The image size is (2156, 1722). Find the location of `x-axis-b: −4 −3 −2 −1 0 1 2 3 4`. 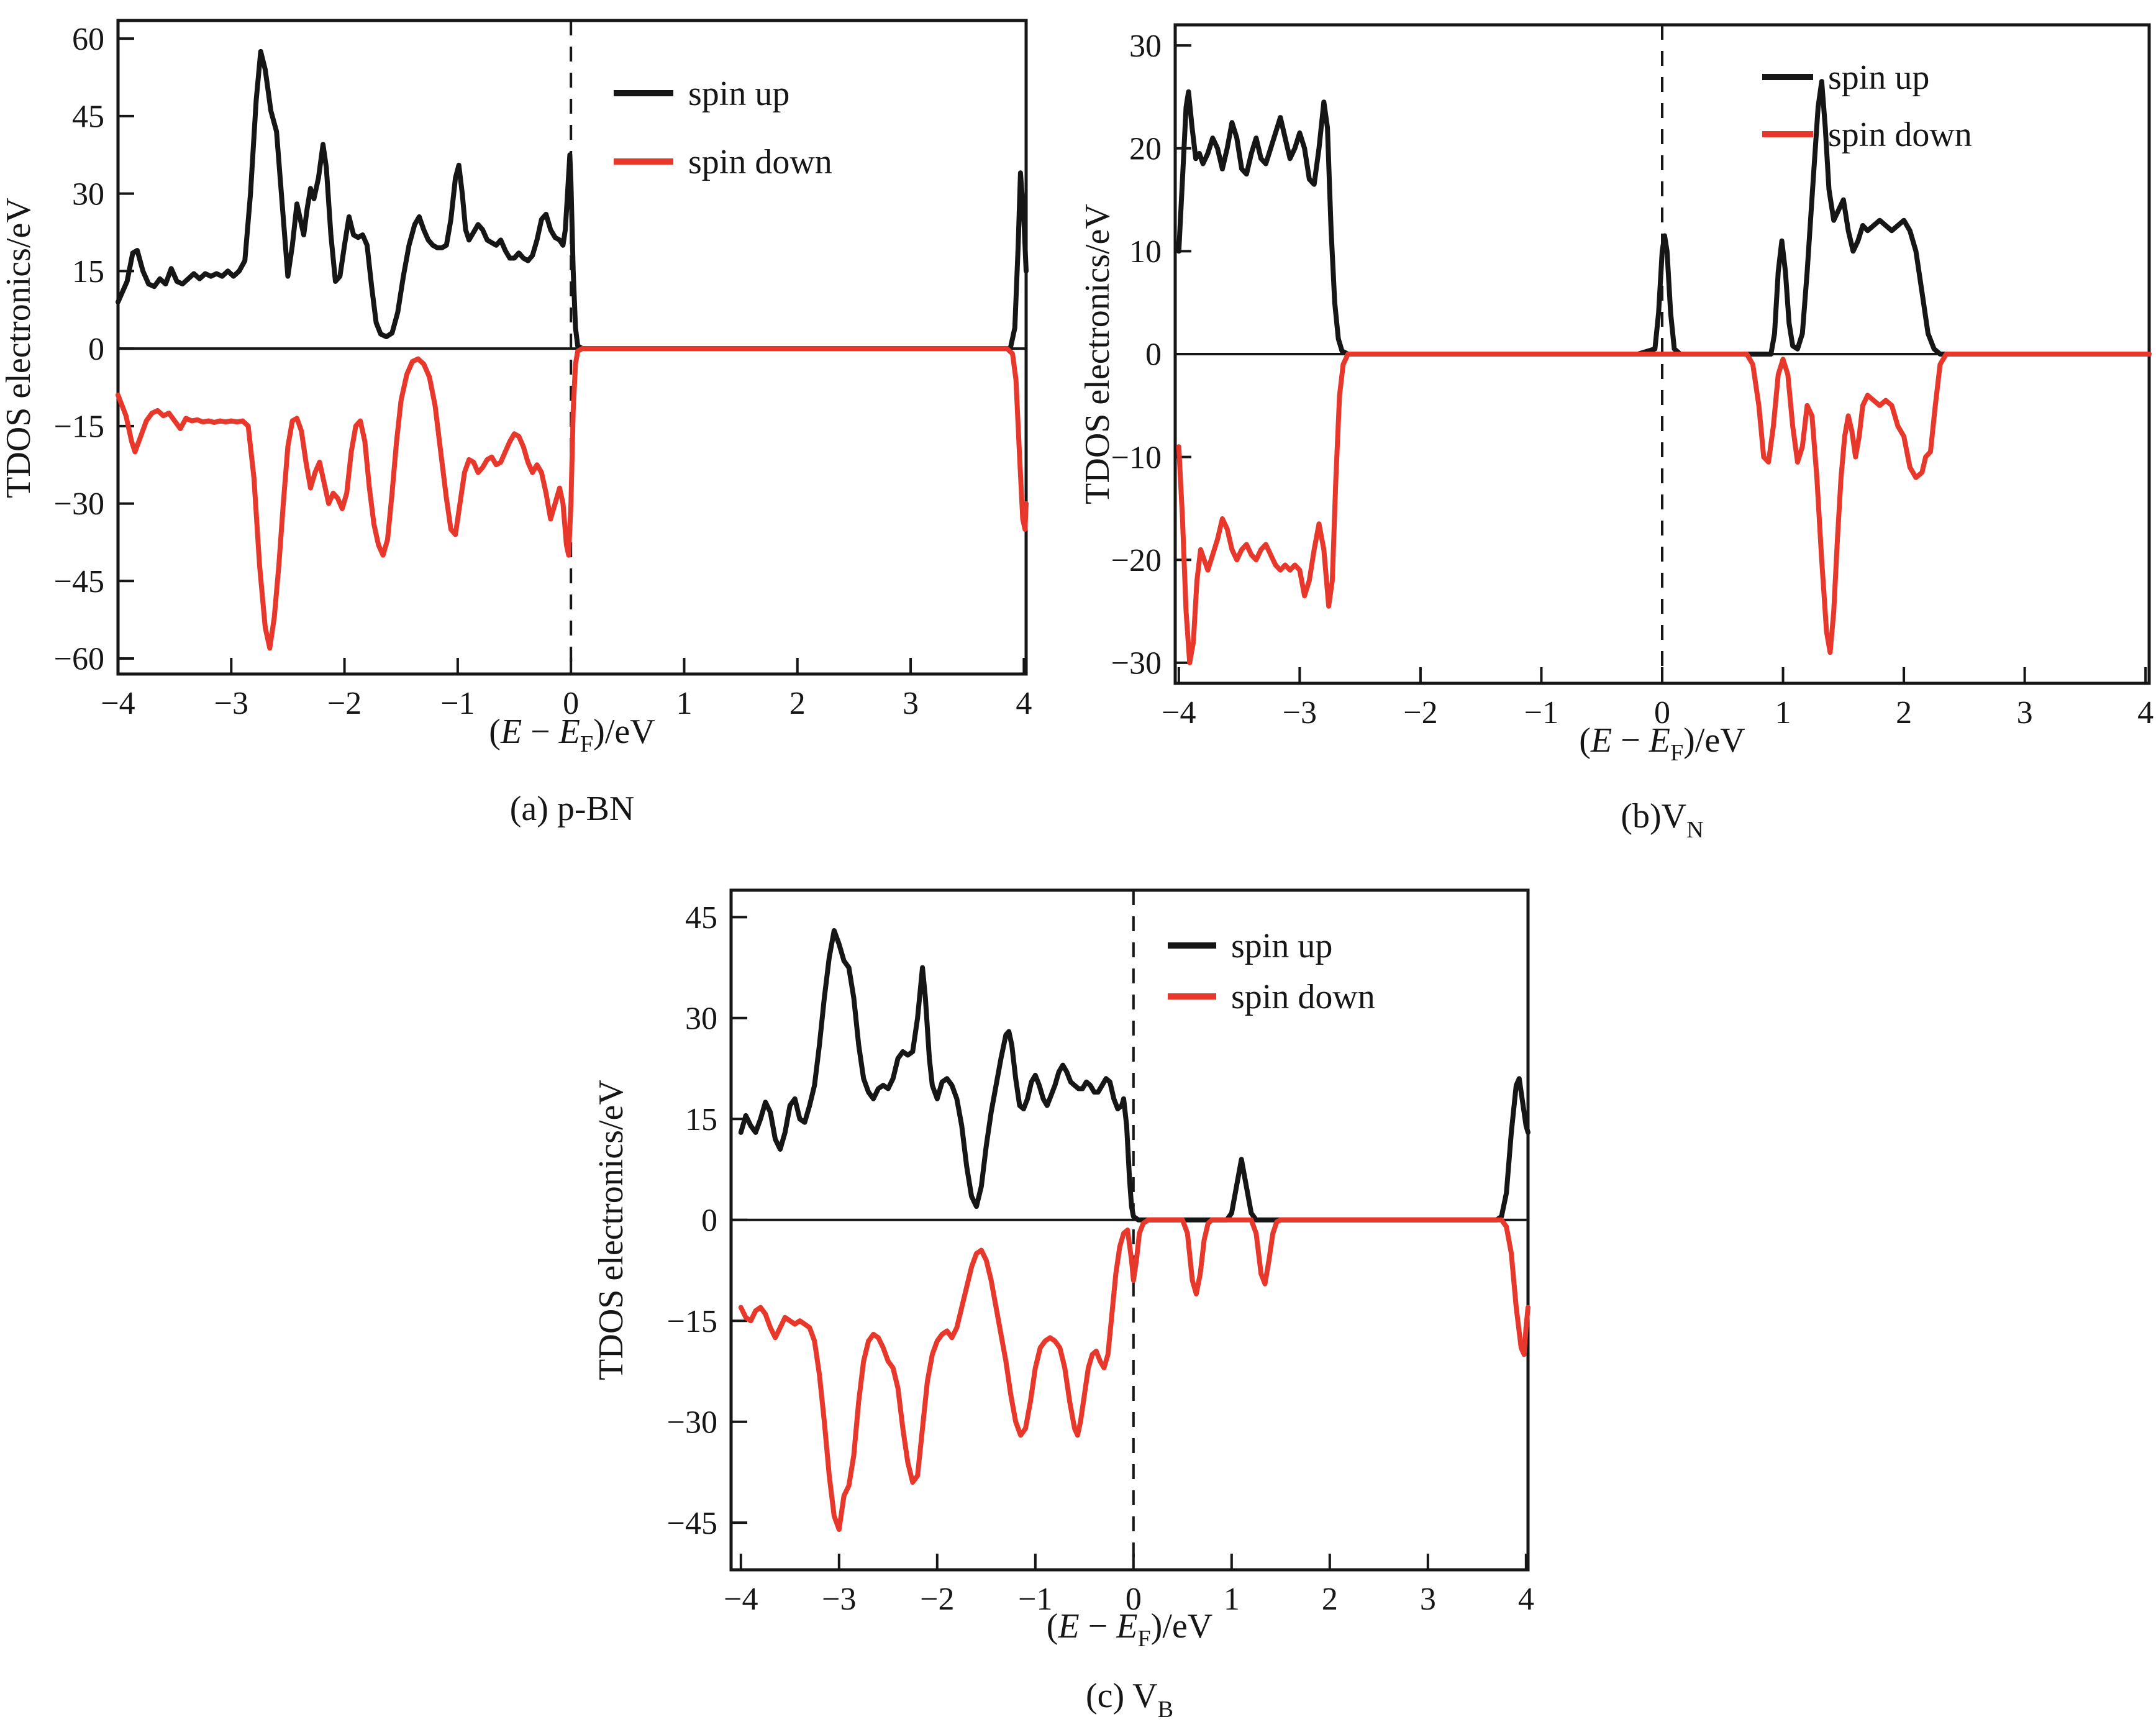

x-axis-b: −4 −3 −2 −1 0 1 2 3 4 is located at coordinates (1658, 699).